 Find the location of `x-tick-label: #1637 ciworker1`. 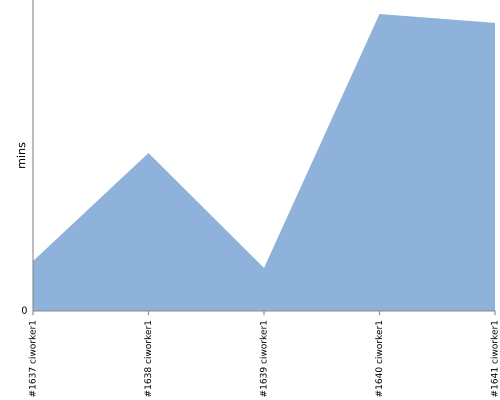

x-tick-label: #1637 ciworker1 is located at coordinates (32, 358).